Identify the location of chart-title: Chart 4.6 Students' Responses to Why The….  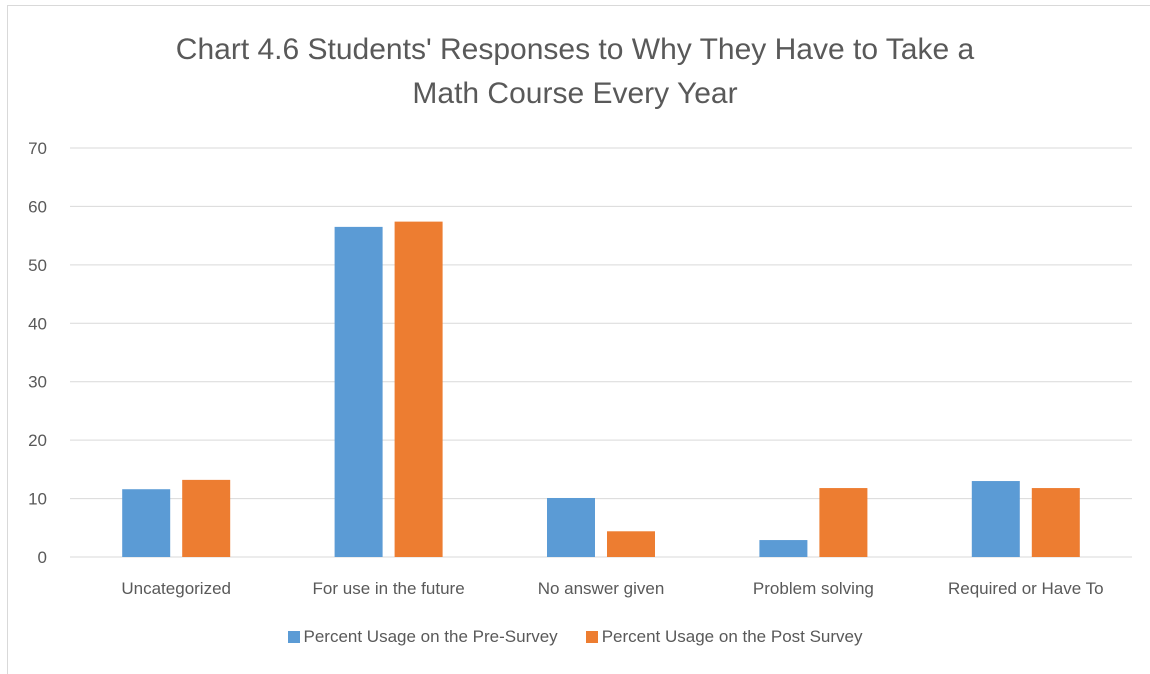
(575, 72).